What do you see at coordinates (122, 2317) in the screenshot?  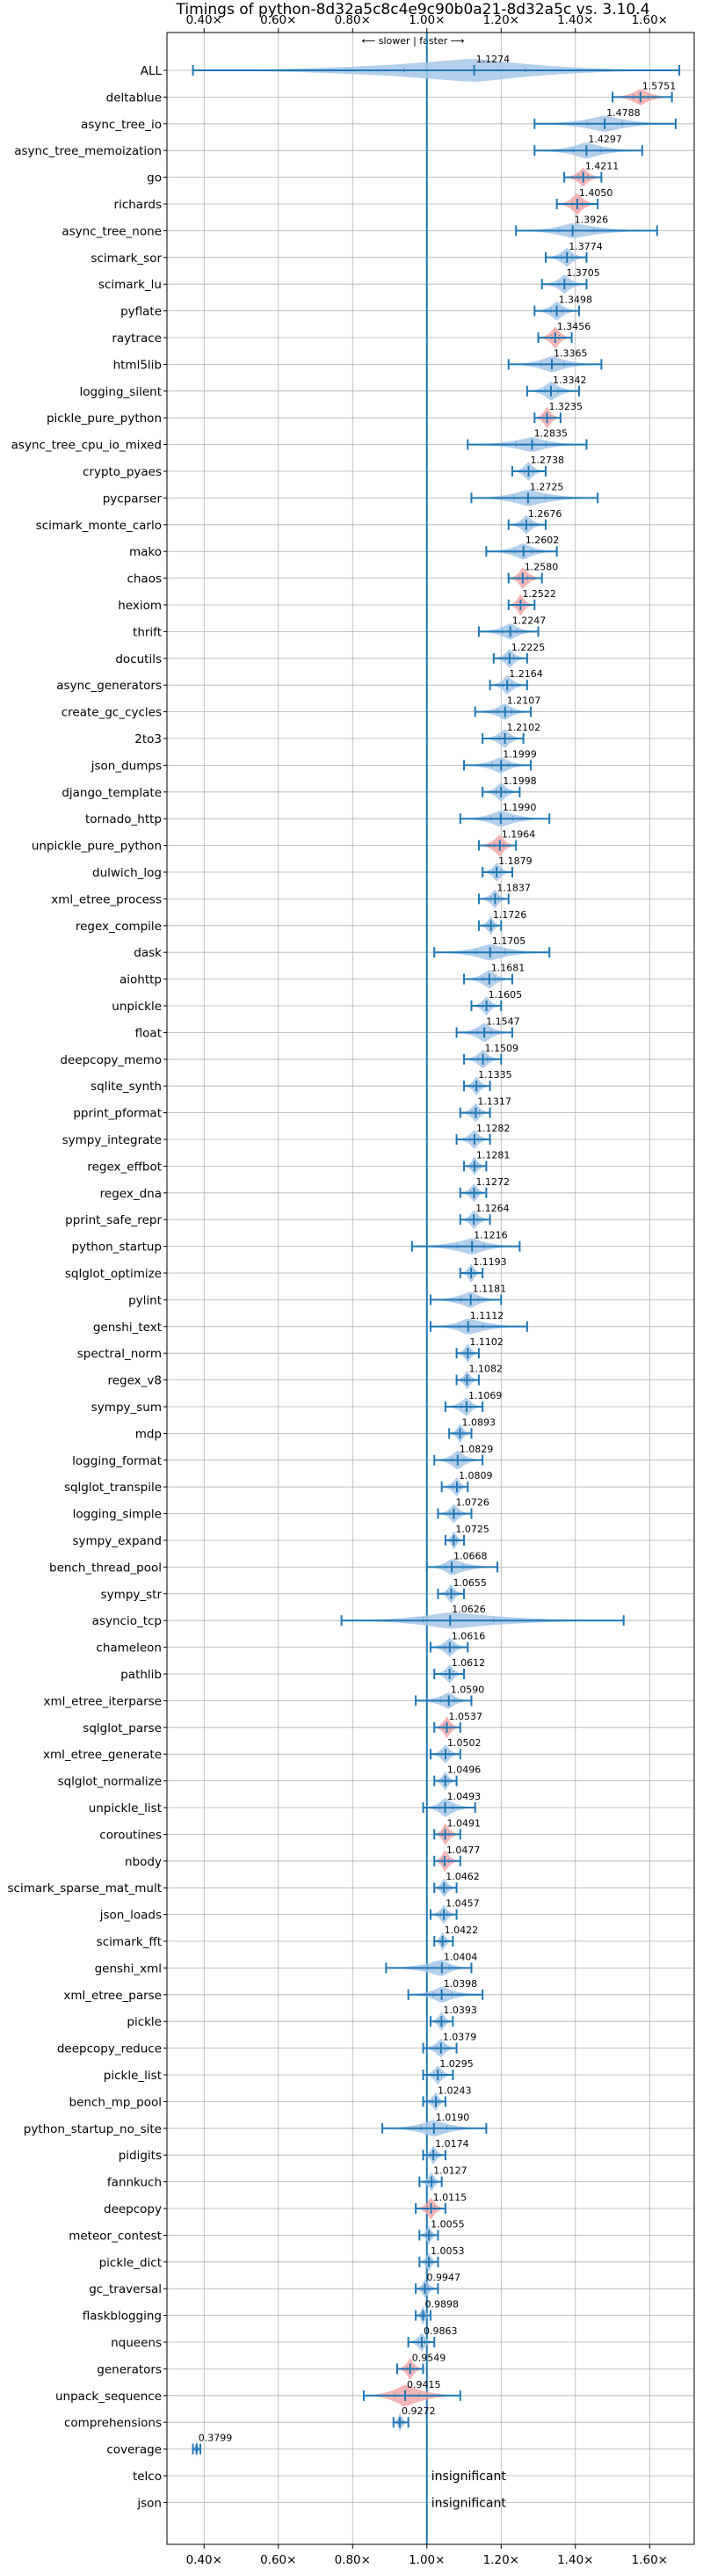 I see `benchmark-label: flaskblogging` at bounding box center [122, 2317].